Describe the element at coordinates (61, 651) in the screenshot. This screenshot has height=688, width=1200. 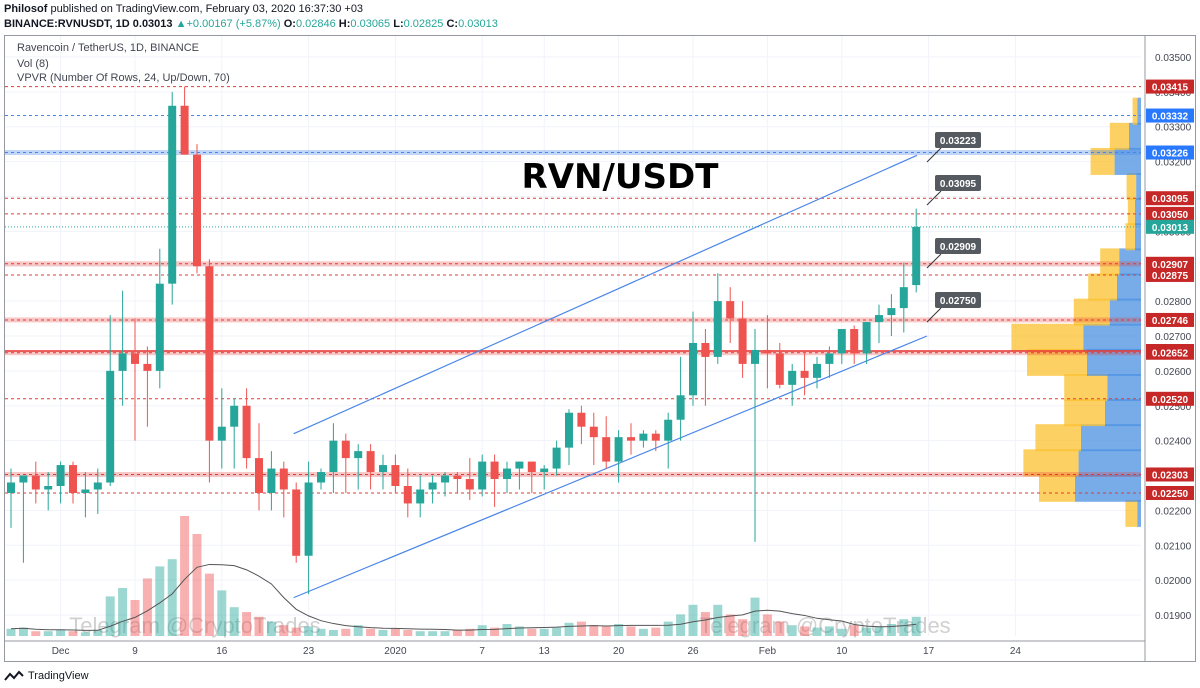
I see `x-tick-label: Dec` at that location.